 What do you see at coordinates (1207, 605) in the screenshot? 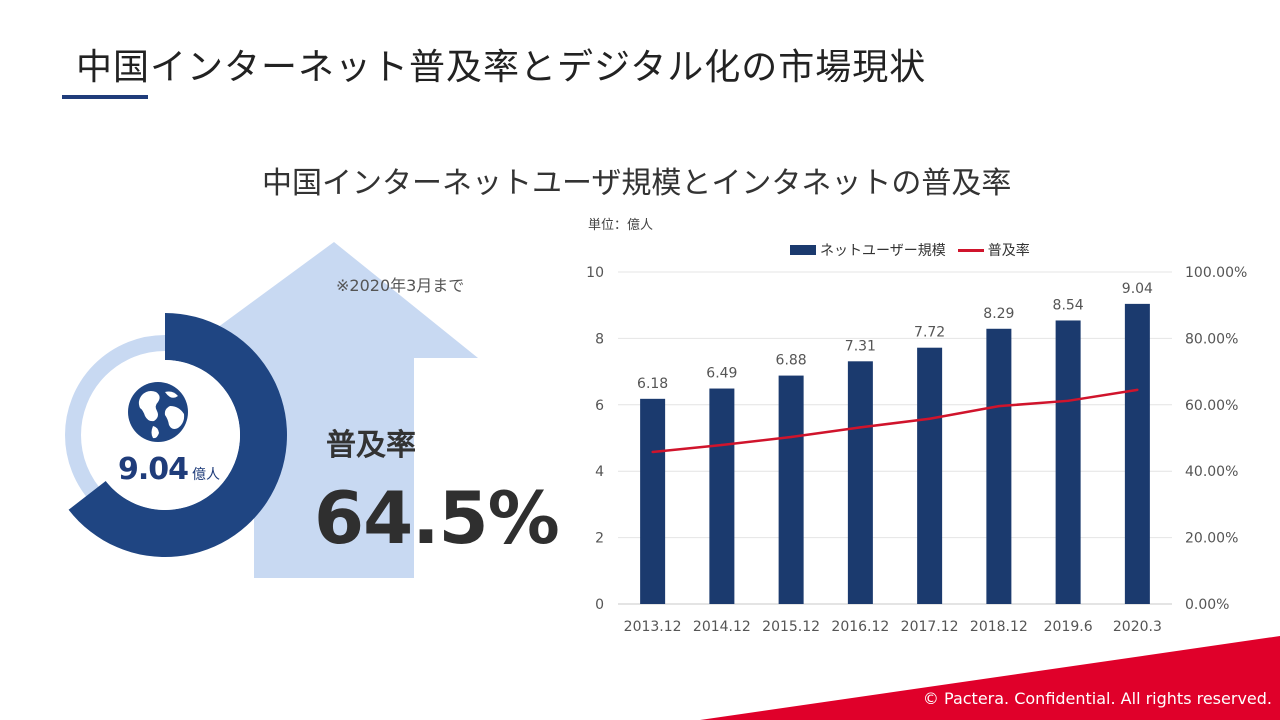
I see `y-tick-right: 0.00%` at bounding box center [1207, 605].